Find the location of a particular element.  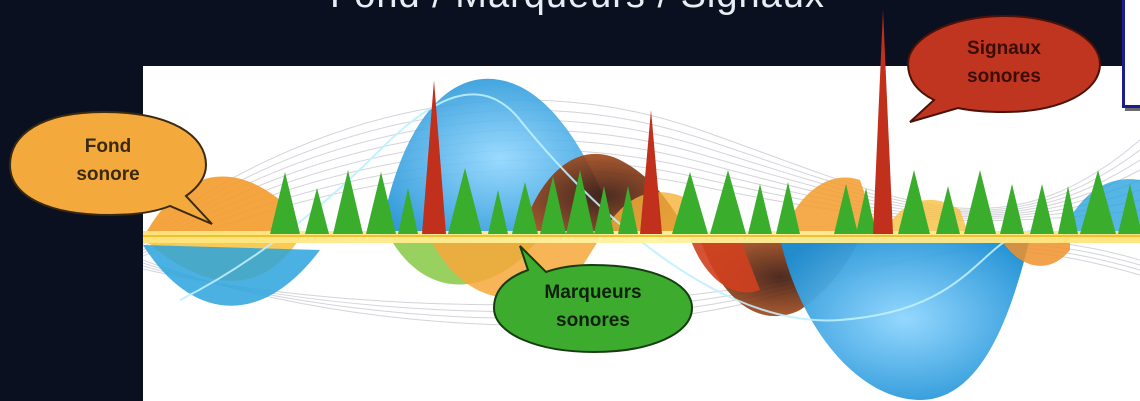

callout-background-line2: sonore is located at coordinates (107, 174).